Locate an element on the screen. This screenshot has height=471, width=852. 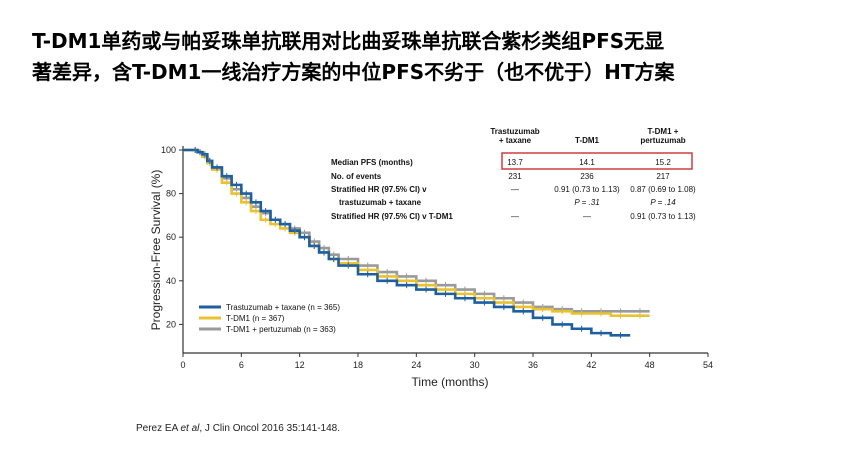
y-tick-label: 80 is located at coordinates (171, 194).